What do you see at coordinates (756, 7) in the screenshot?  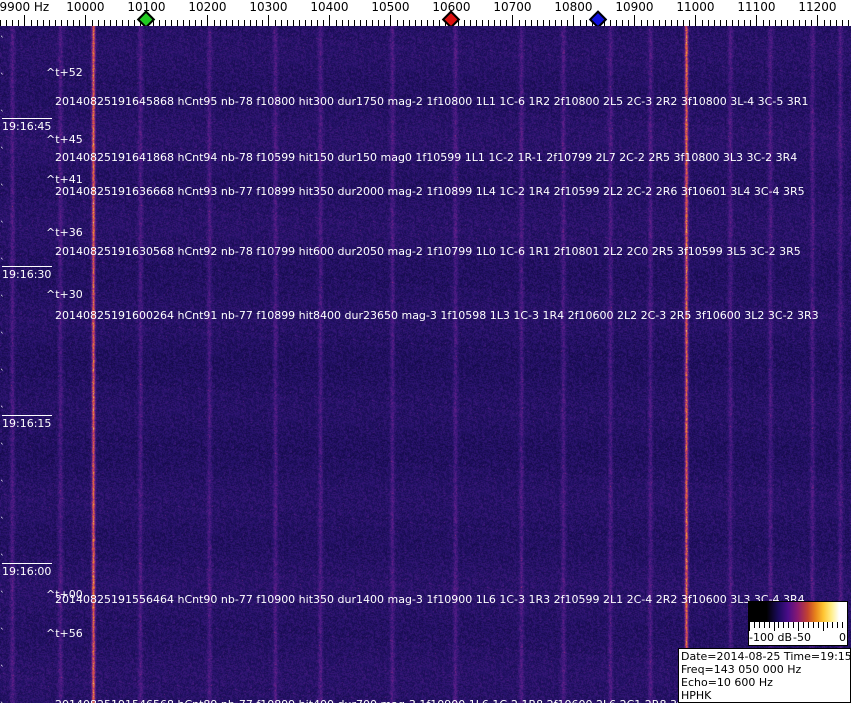 I see `frequency-tick-label: 11100` at bounding box center [756, 7].